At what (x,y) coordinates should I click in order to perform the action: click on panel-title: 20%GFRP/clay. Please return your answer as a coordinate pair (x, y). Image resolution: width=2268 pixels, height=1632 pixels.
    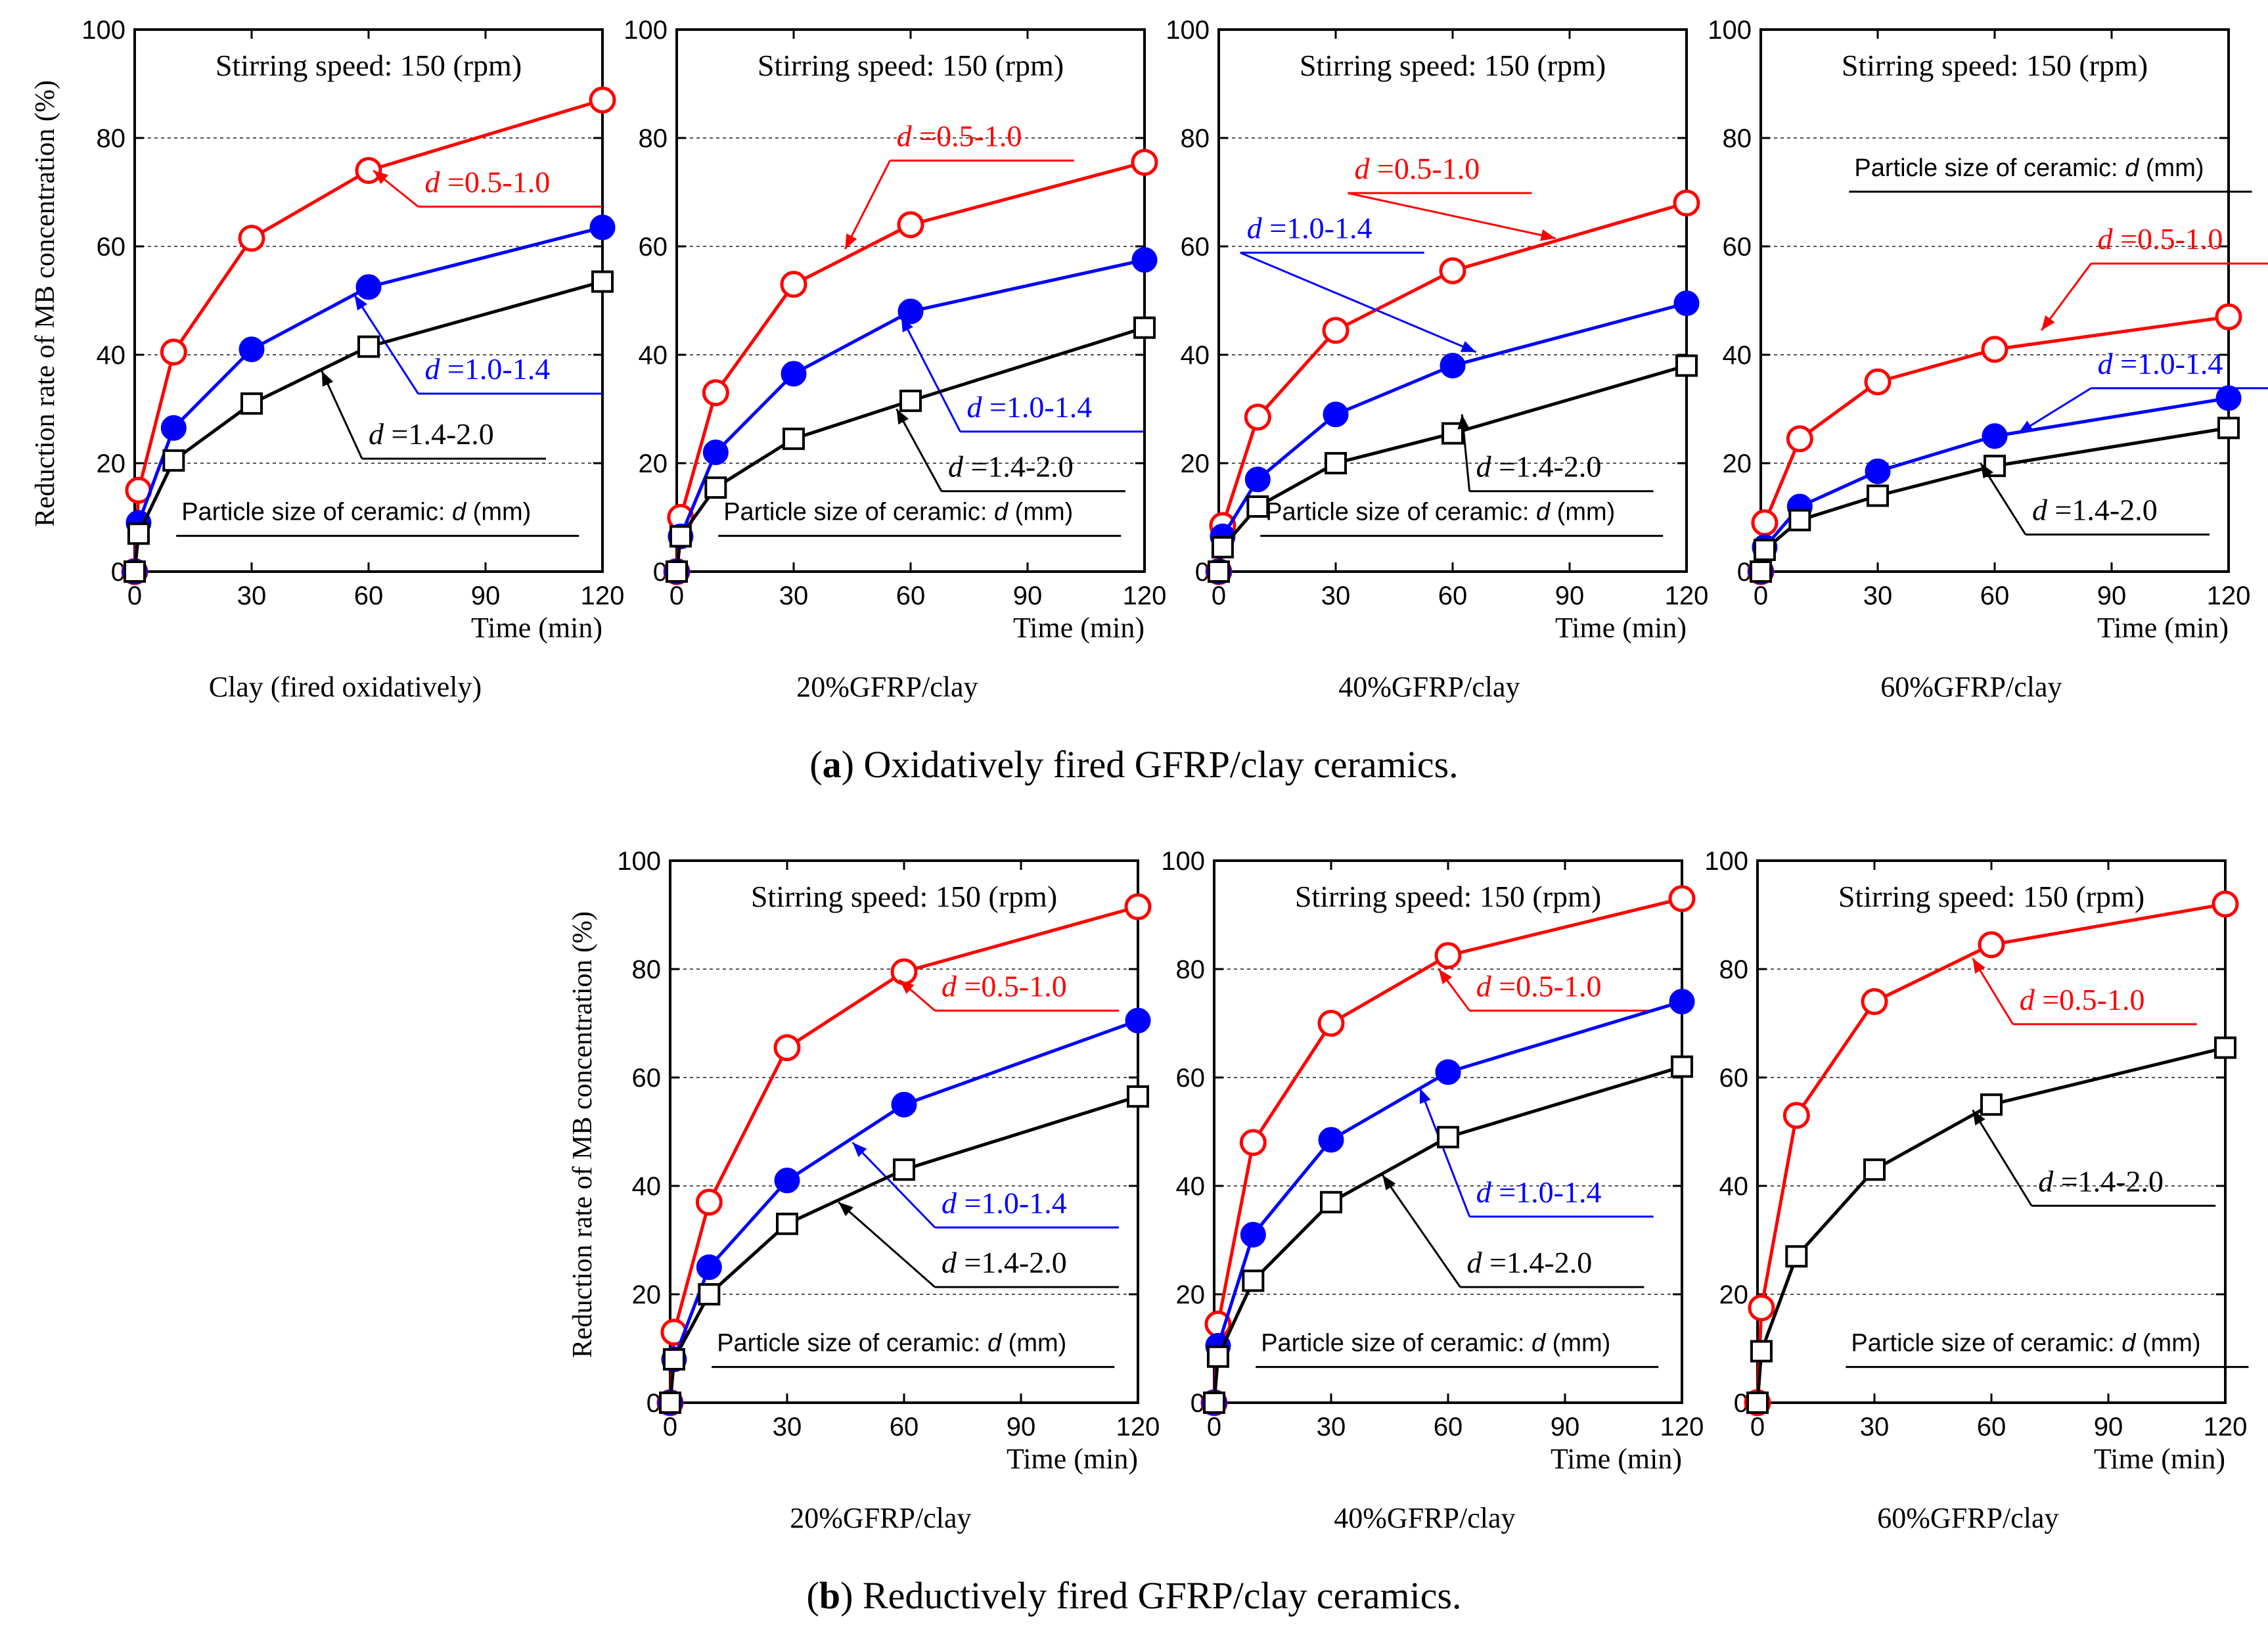
    Looking at the image, I should click on (880, 1518).